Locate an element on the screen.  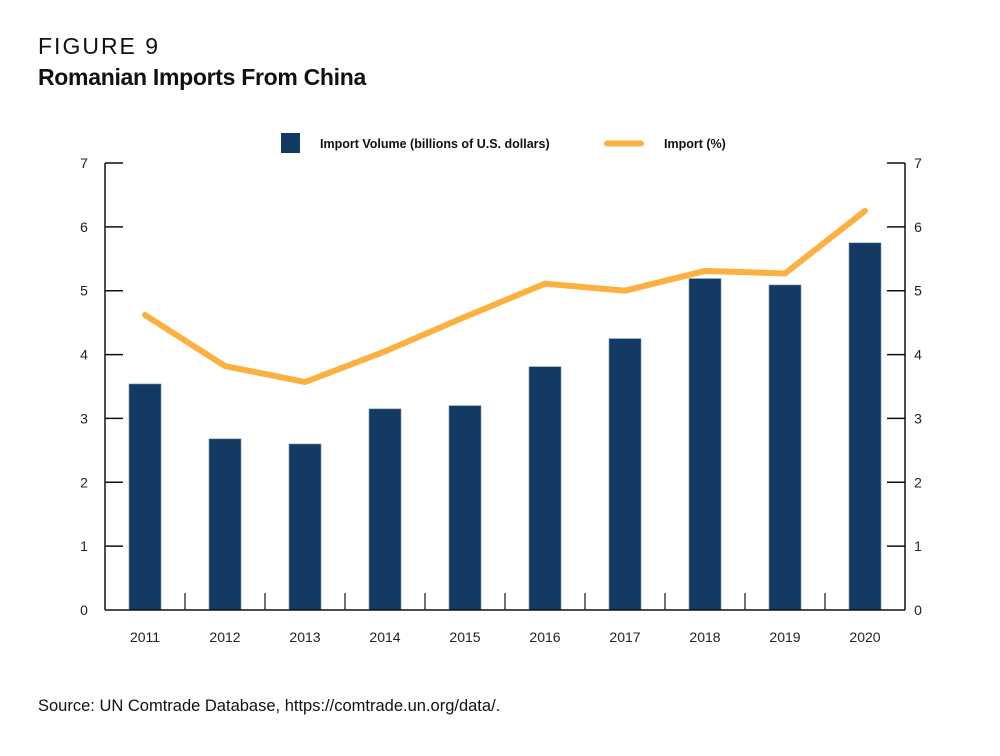
y-tick-label-right: 6 is located at coordinates (918, 227).